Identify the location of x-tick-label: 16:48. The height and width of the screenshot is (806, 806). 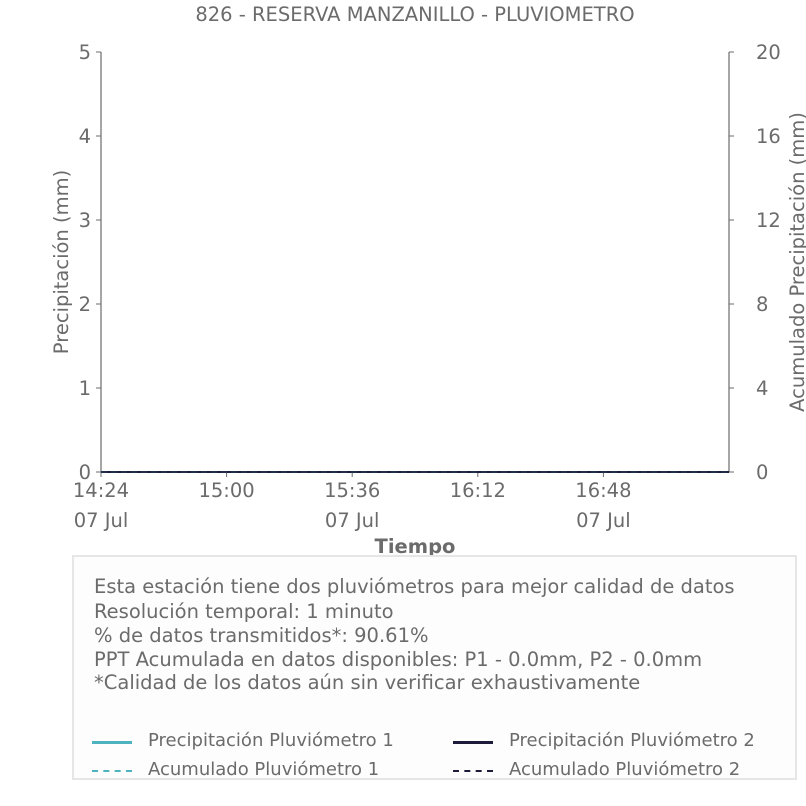
(603, 490).